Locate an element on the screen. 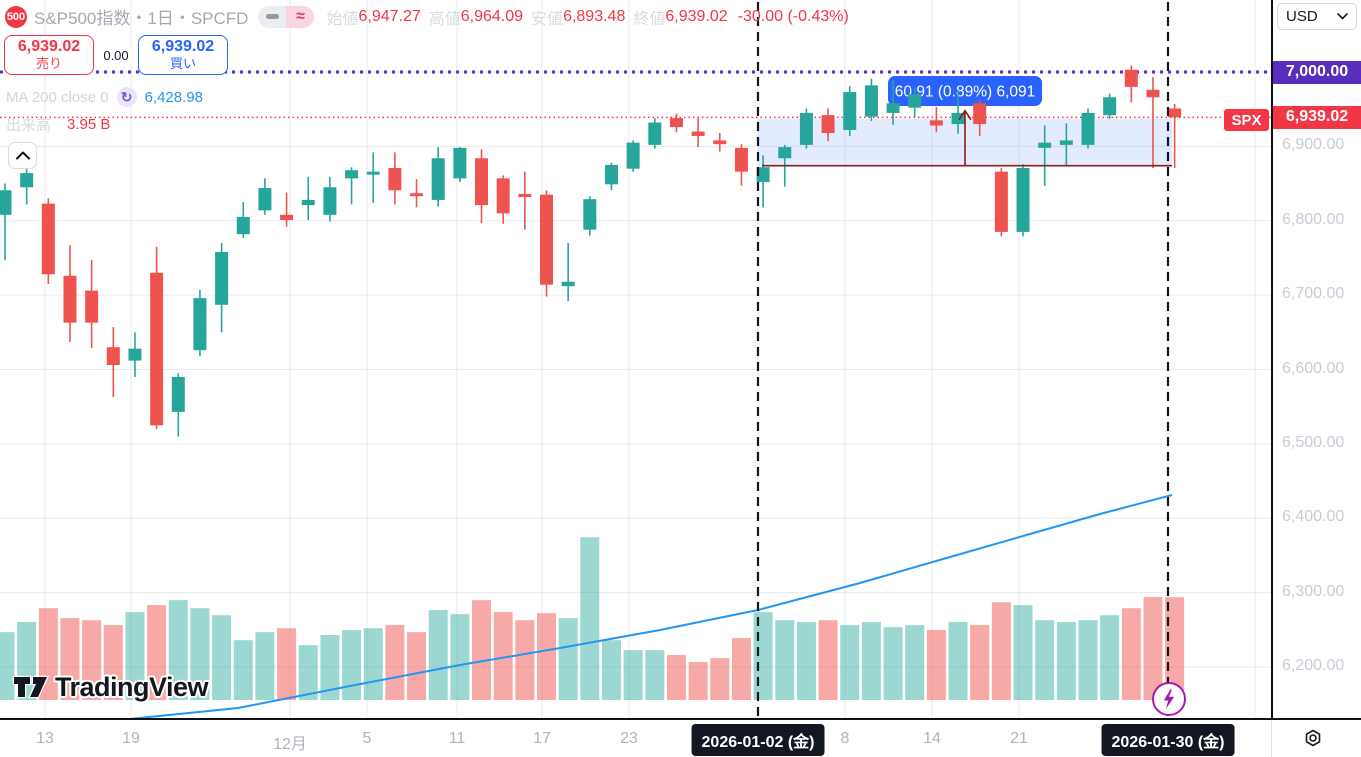 The image size is (1361, 757). gear-icon is located at coordinates (1313, 739).